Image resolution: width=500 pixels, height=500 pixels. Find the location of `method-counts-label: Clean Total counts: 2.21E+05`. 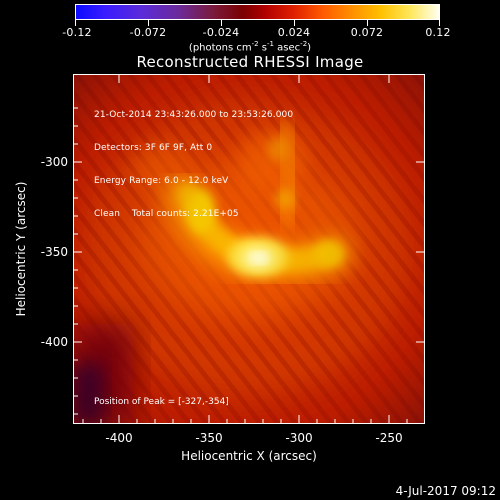

method-counts-label: Clean Total counts: 2.21E+05 is located at coordinates (166, 214).